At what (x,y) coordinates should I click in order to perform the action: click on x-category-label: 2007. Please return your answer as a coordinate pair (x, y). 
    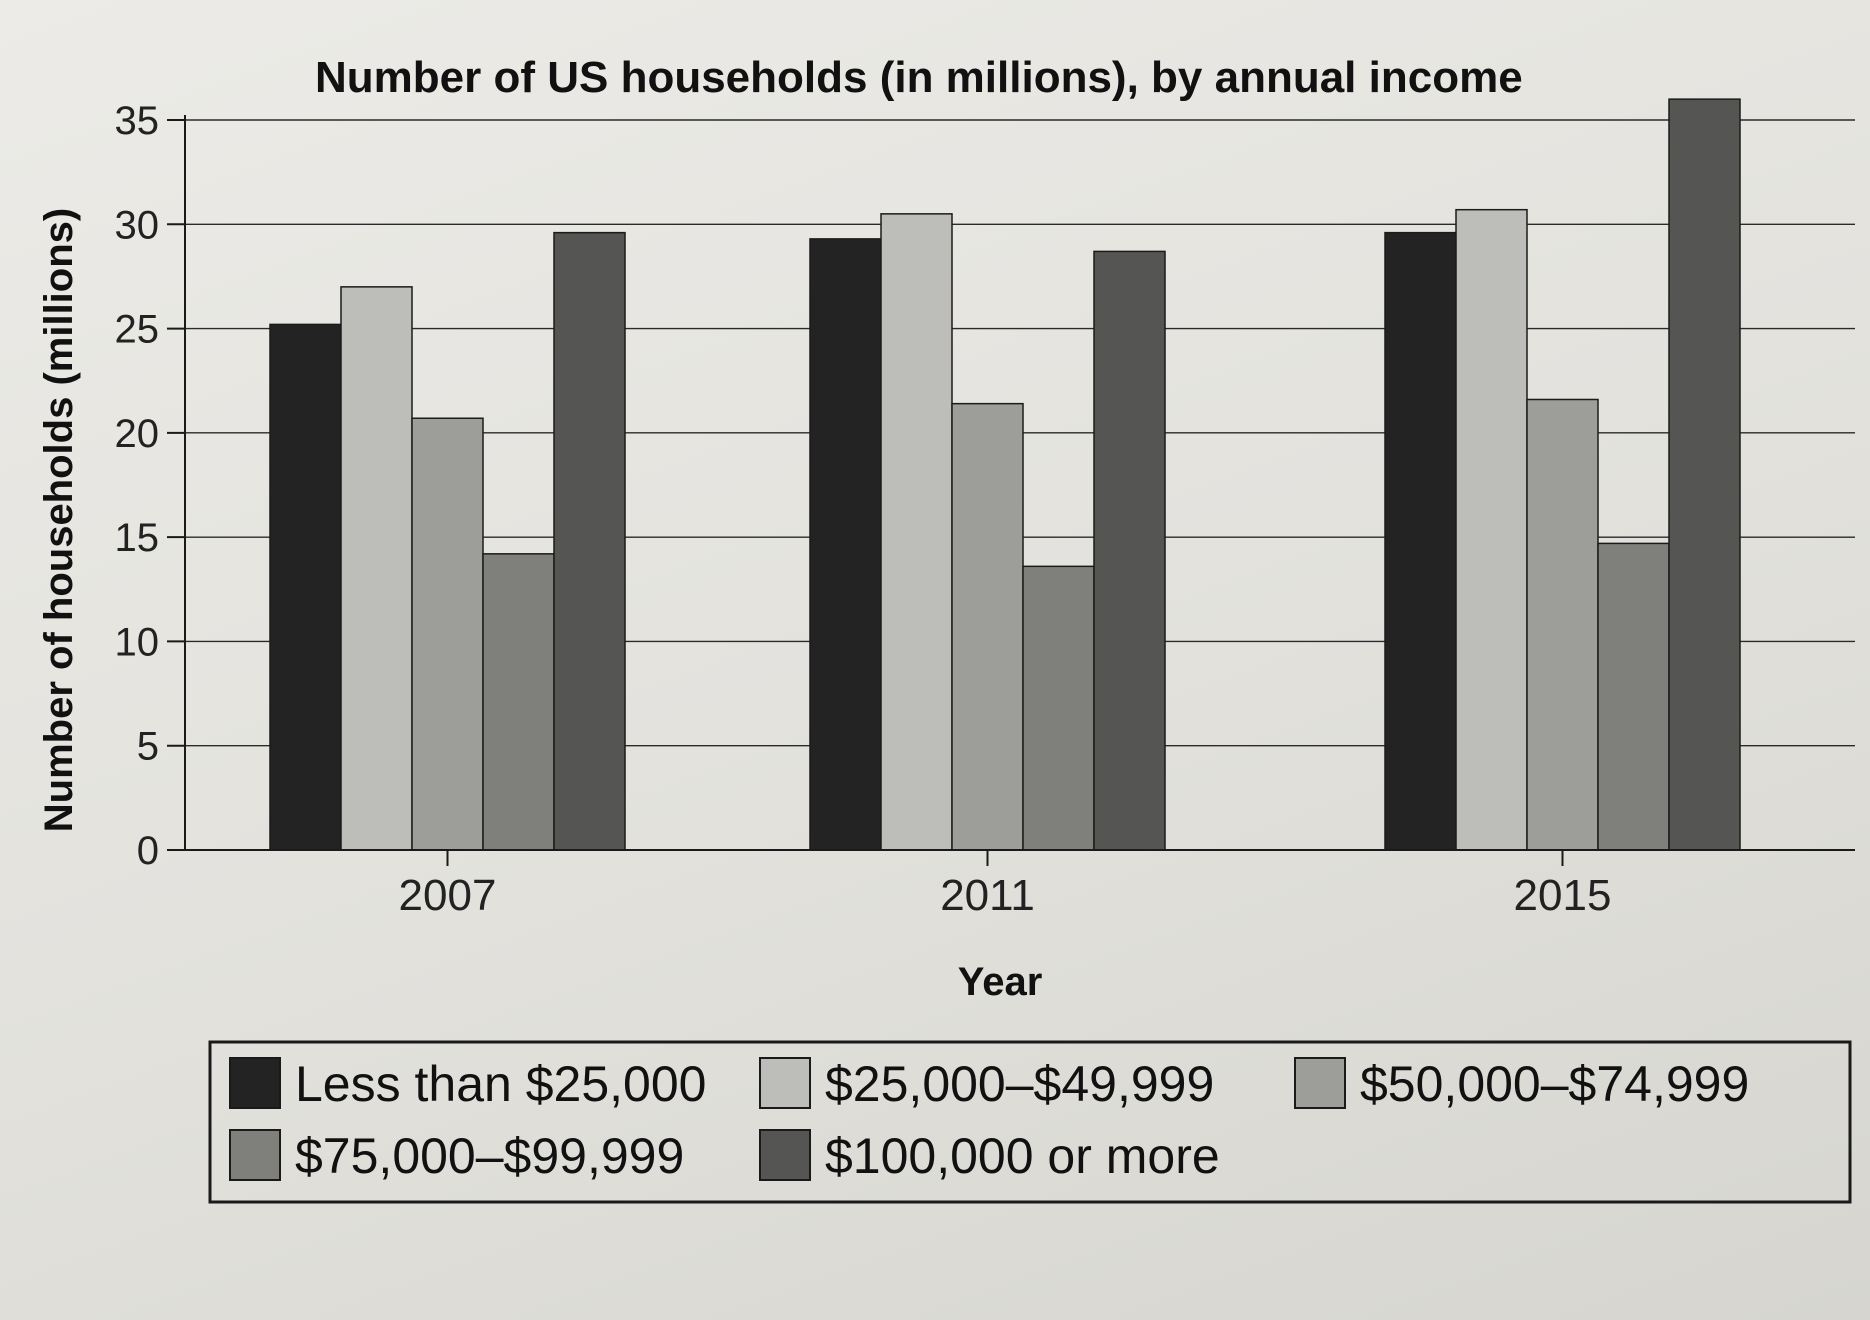
    Looking at the image, I should click on (448, 895).